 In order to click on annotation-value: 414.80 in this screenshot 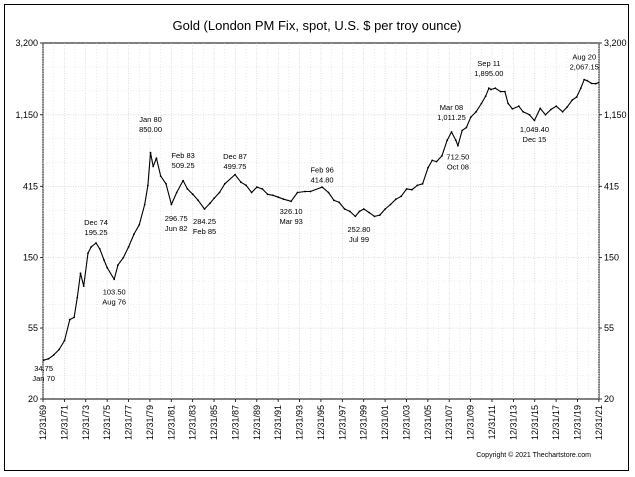, I will do `click(322, 179)`.